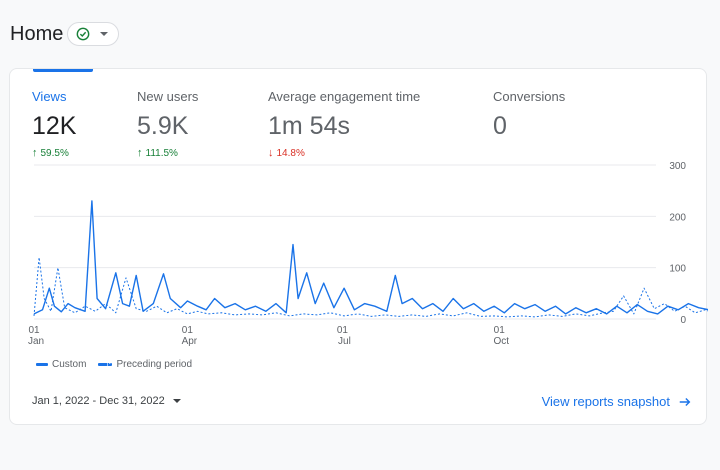 Image resolution: width=720 pixels, height=470 pixels. Describe the element at coordinates (500, 126) in the screenshot. I see `metric-value: 0` at that location.